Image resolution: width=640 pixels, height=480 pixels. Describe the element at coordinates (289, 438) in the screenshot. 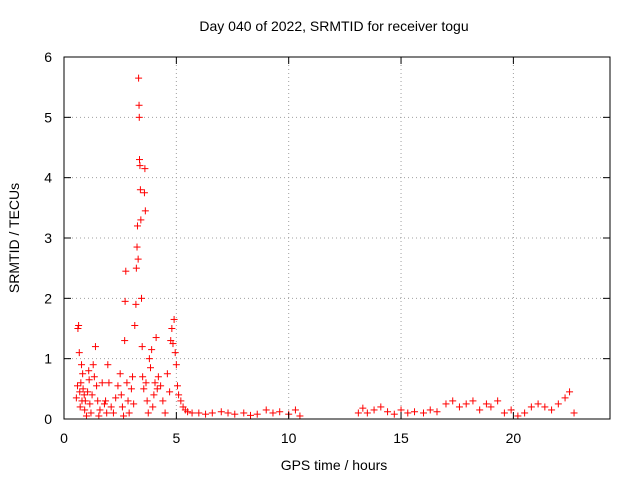

I see `x-tick-label: 10` at that location.